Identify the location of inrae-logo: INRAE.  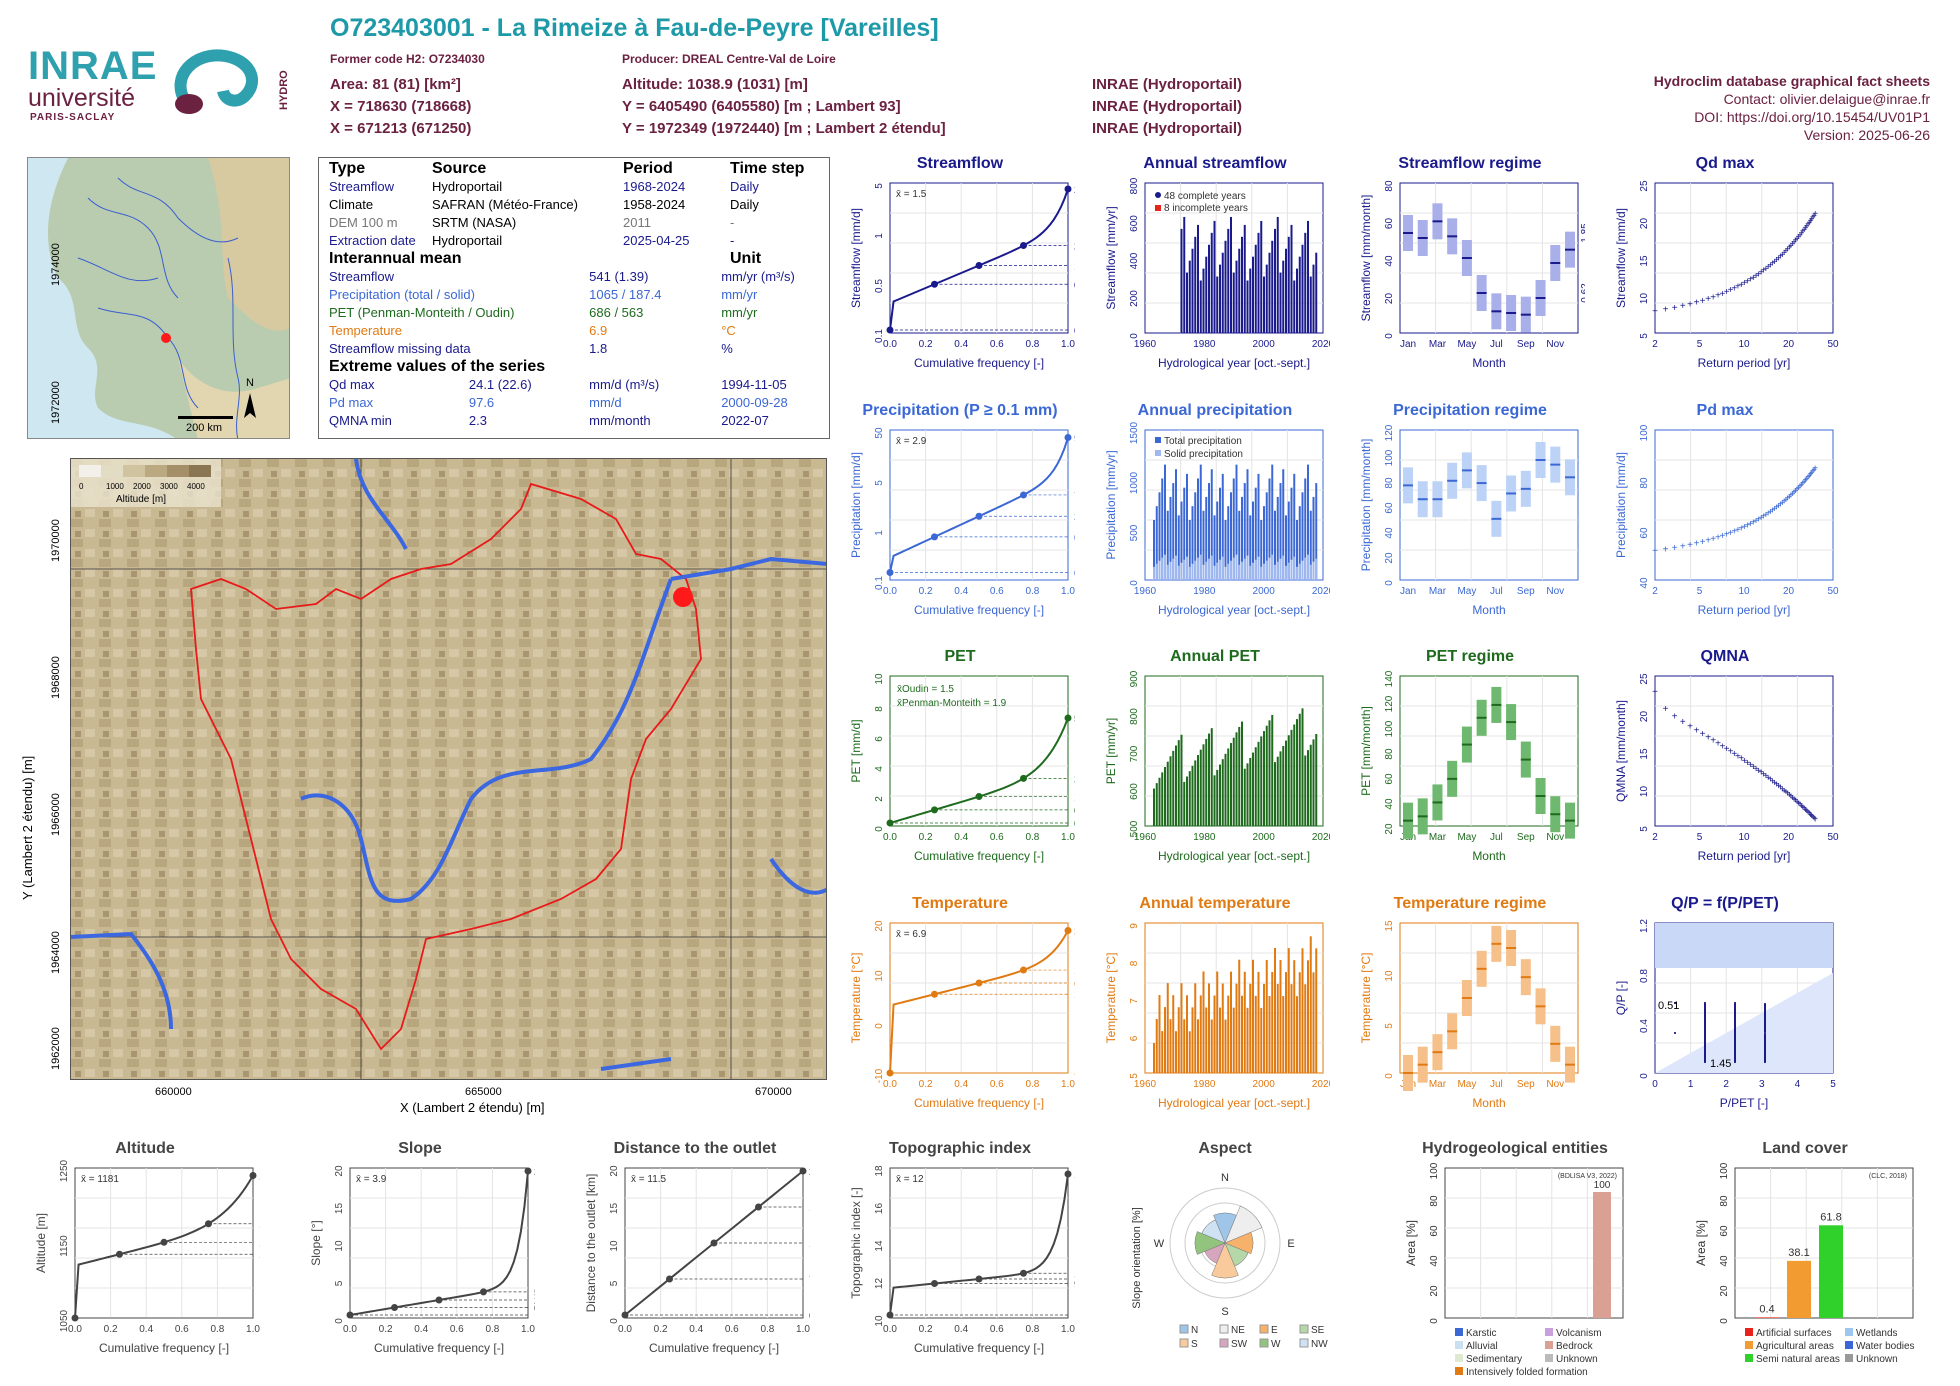
(93, 66).